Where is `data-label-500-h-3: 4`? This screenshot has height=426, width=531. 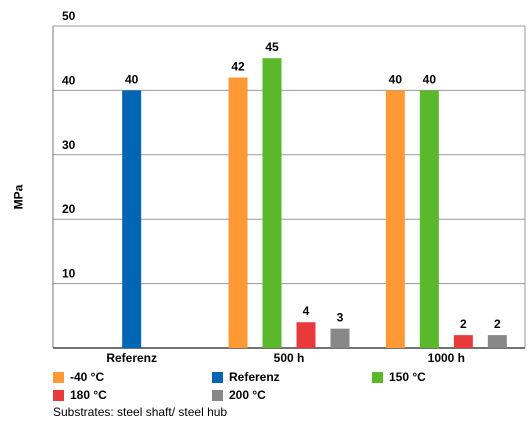 data-label-500-h-3: 4 is located at coordinates (306, 311).